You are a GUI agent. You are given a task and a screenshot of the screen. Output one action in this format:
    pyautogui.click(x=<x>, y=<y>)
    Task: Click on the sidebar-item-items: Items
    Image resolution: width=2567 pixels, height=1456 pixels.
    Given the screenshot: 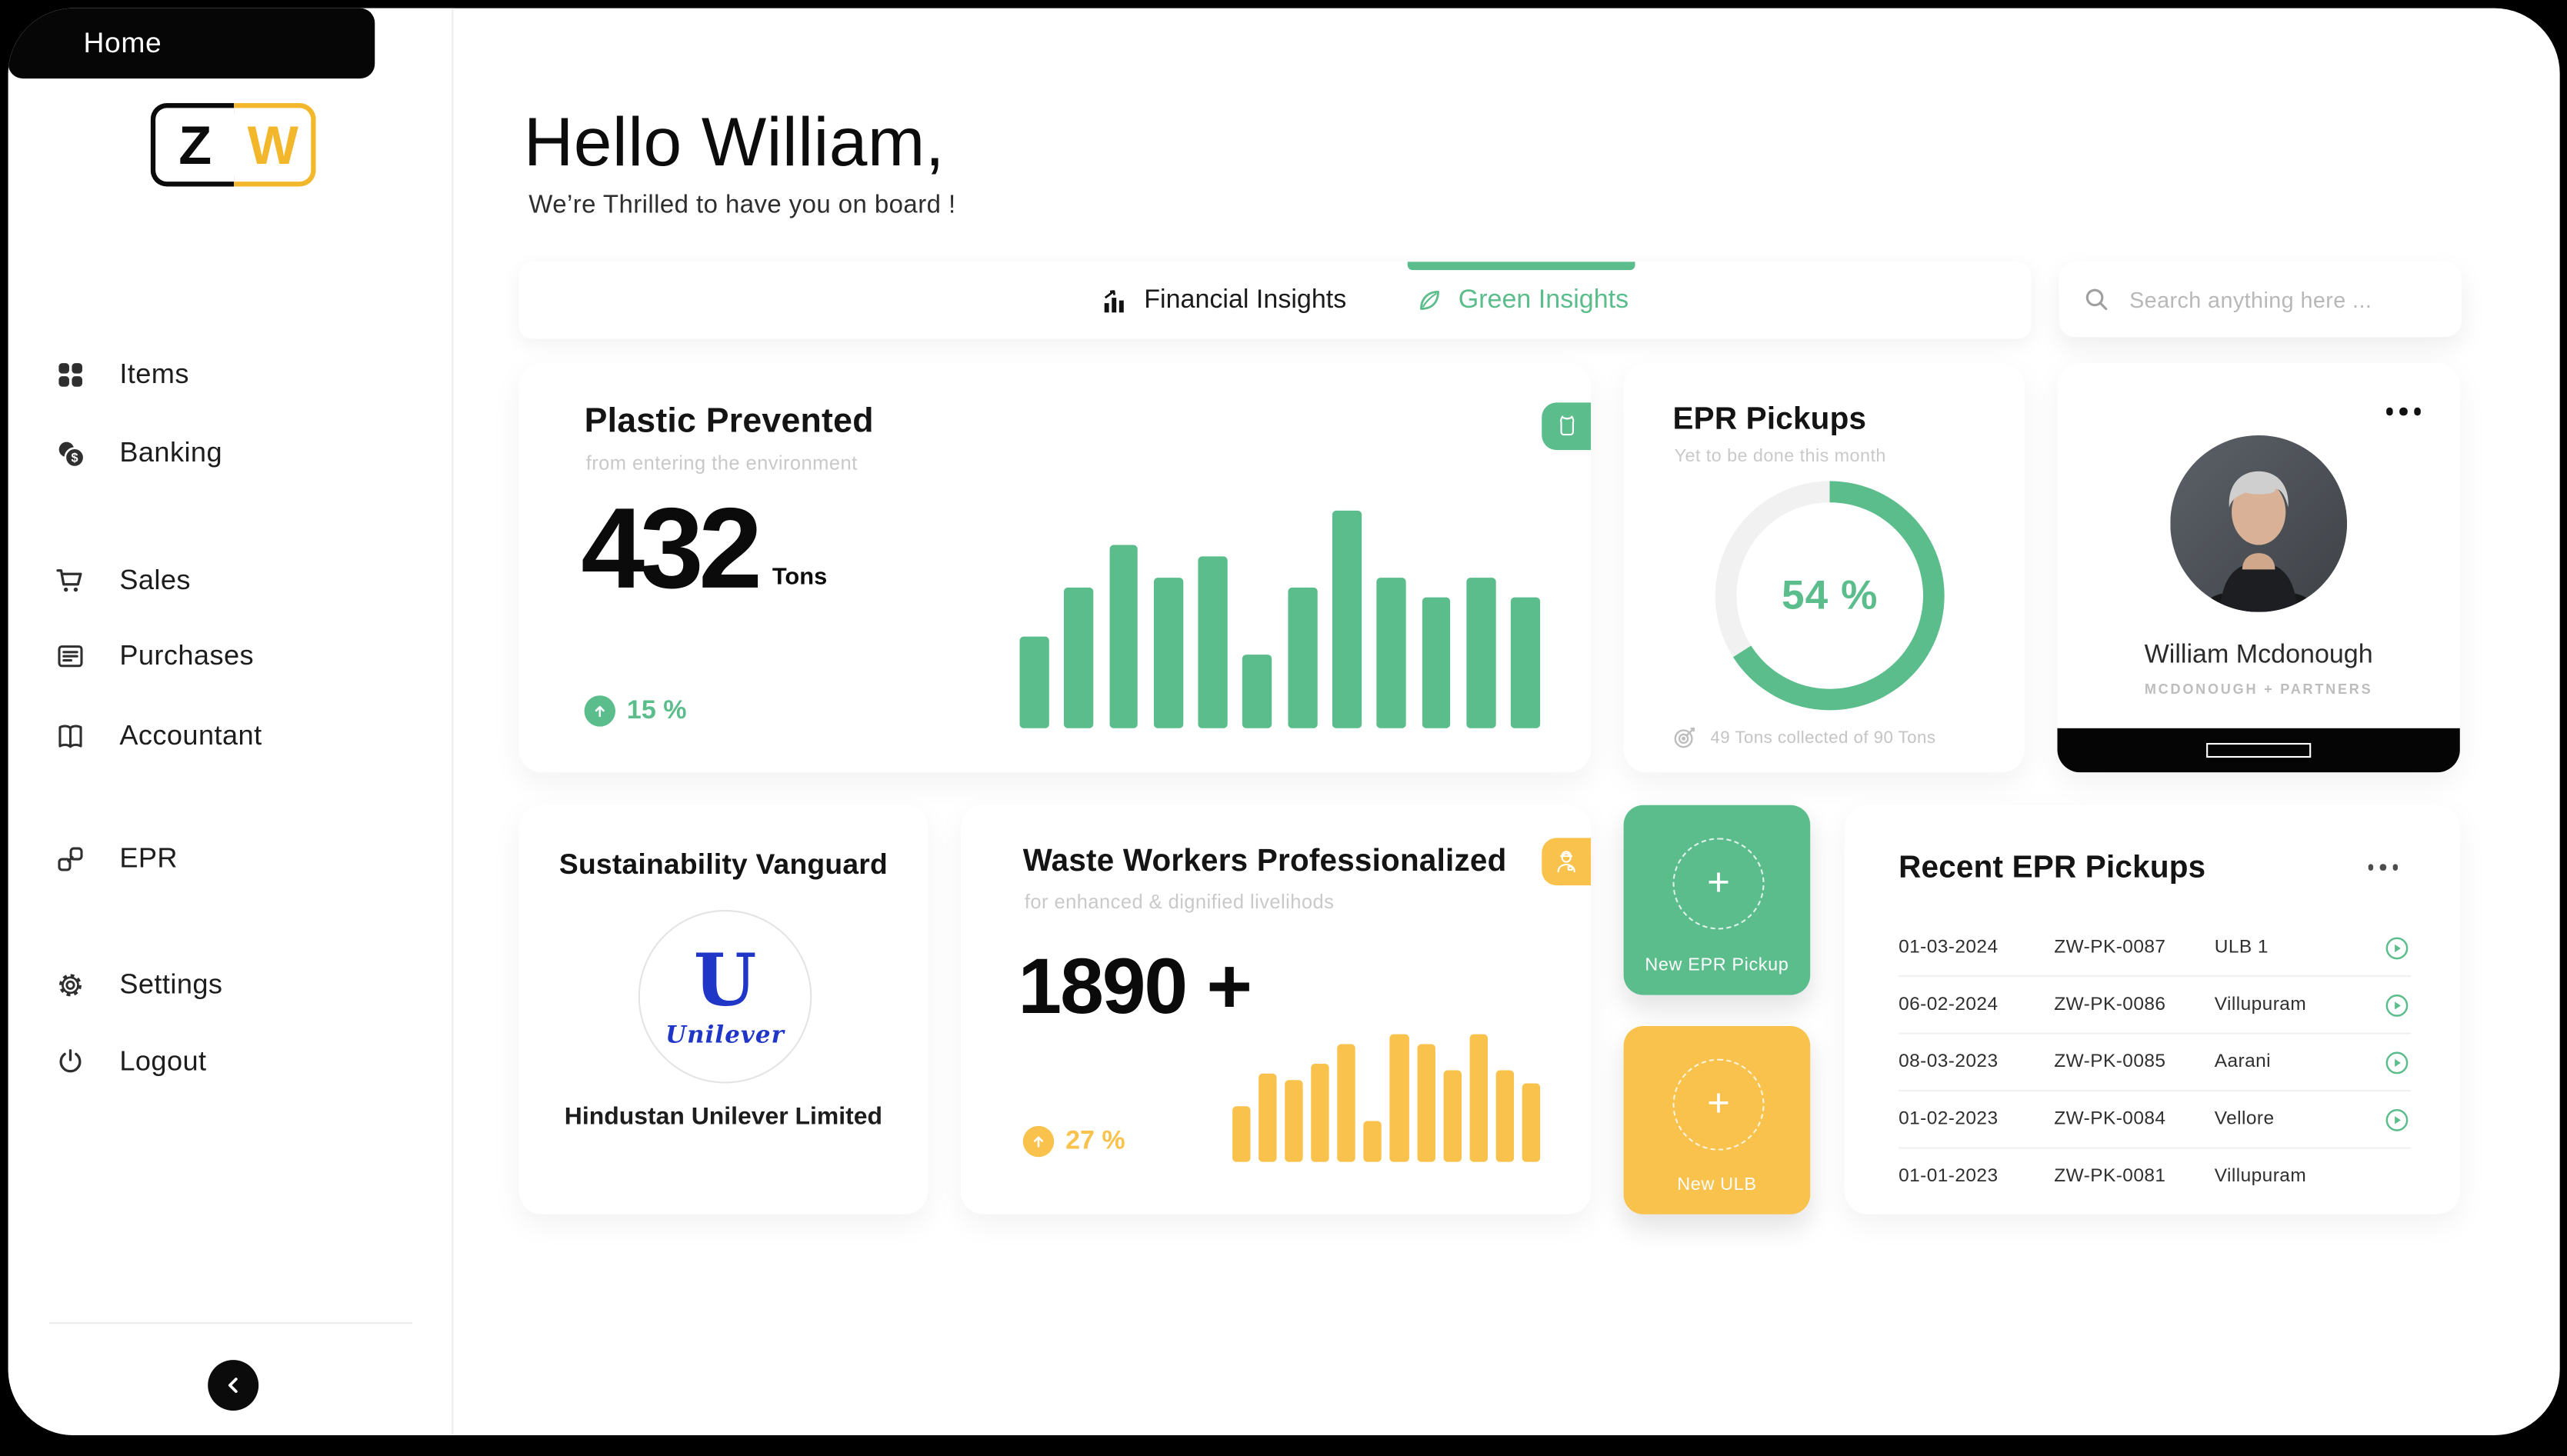 What is the action you would take?
    pyautogui.click(x=232, y=374)
    